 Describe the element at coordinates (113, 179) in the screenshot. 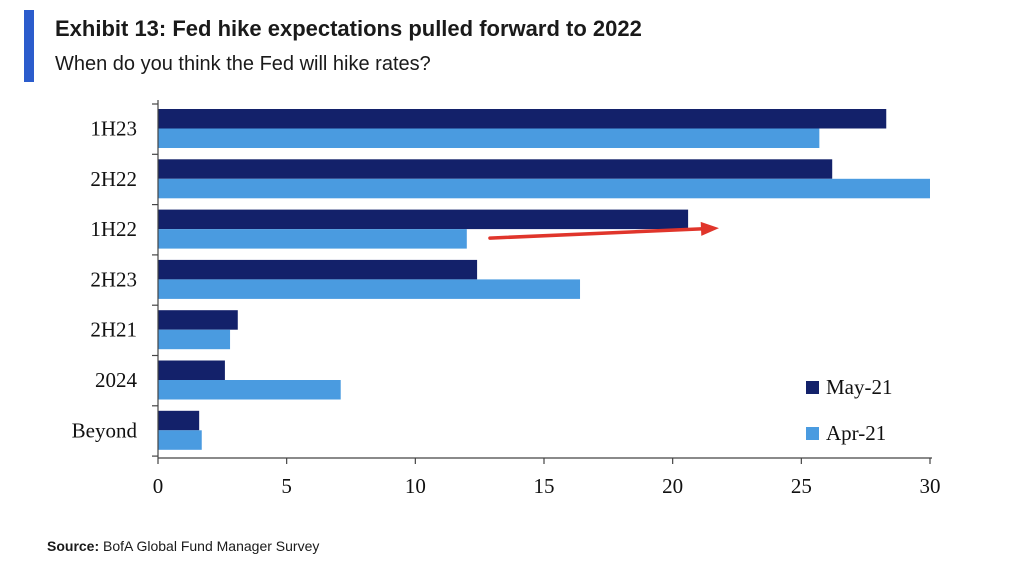

I see `category-label-2h22: 2H22` at that location.